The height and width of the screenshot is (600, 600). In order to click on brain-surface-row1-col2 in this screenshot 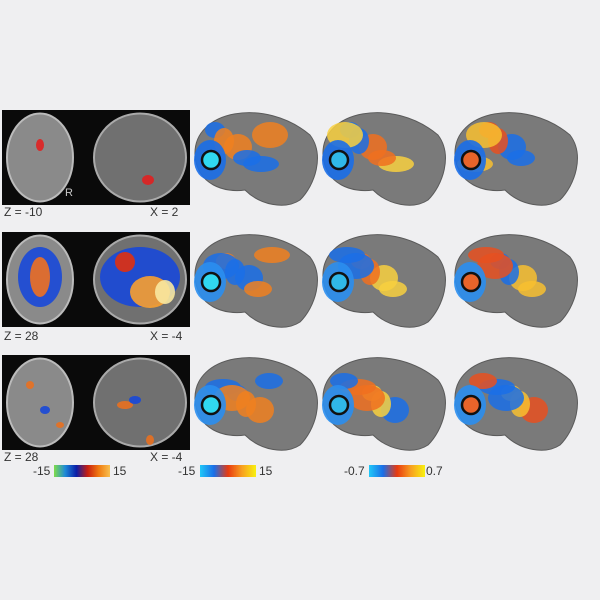, I will do `click(384, 159)`.